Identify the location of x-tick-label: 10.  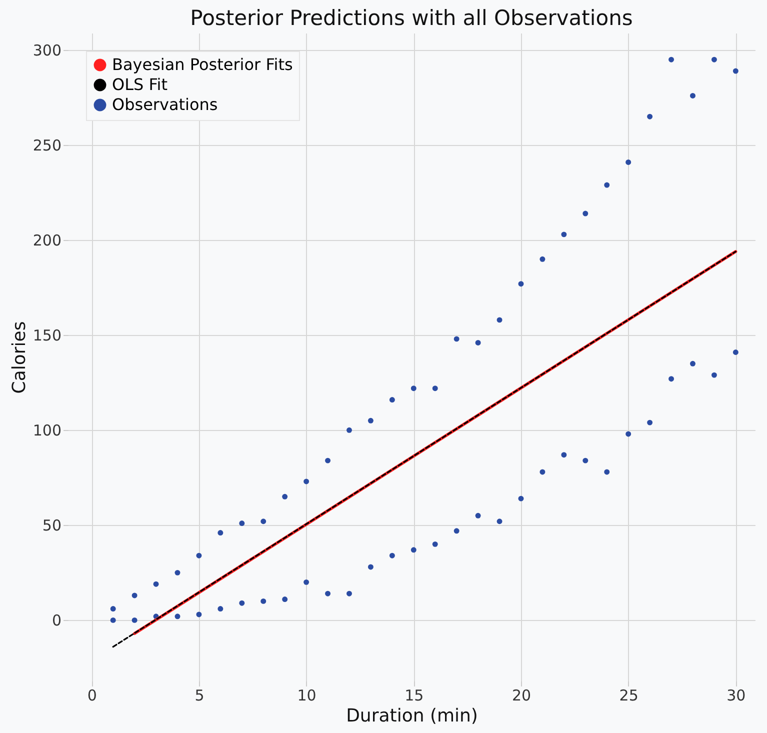
(306, 695).